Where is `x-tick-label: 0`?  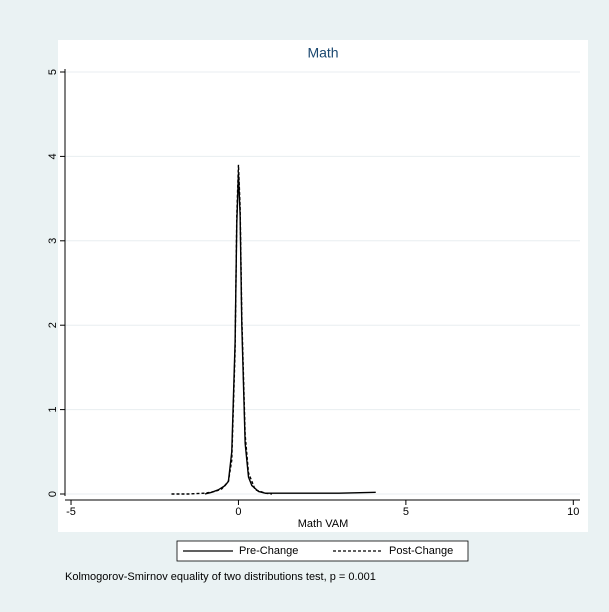 x-tick-label: 0 is located at coordinates (238, 512).